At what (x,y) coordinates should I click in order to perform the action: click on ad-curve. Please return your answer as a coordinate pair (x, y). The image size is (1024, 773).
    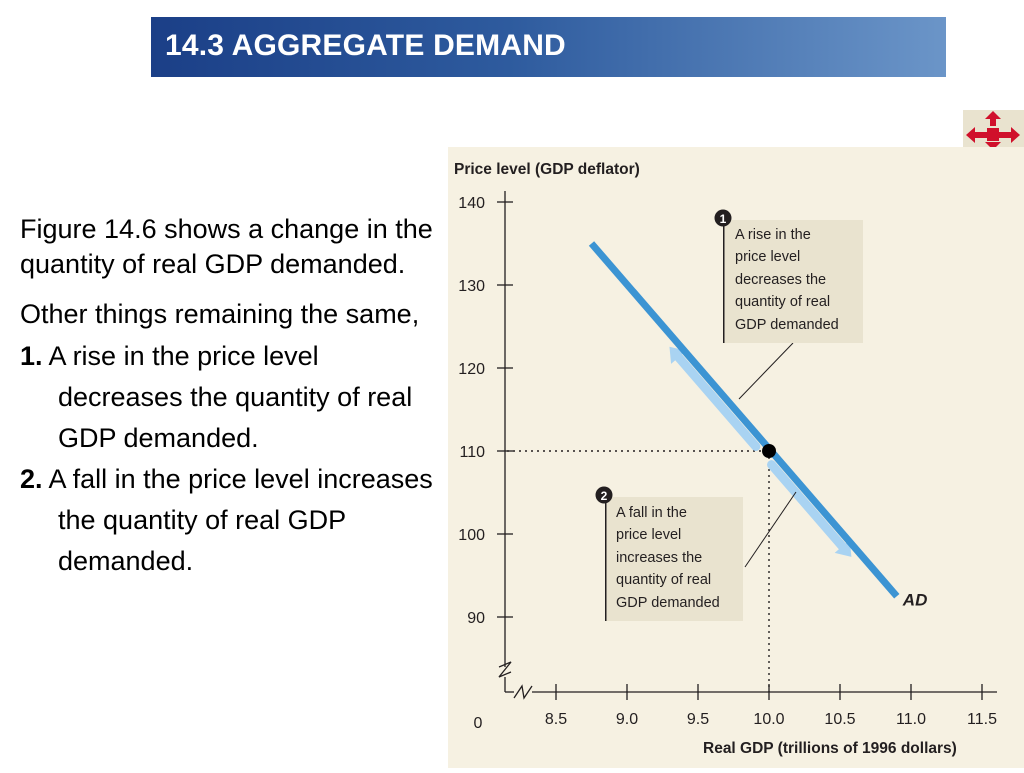
    Looking at the image, I should click on (744, 420).